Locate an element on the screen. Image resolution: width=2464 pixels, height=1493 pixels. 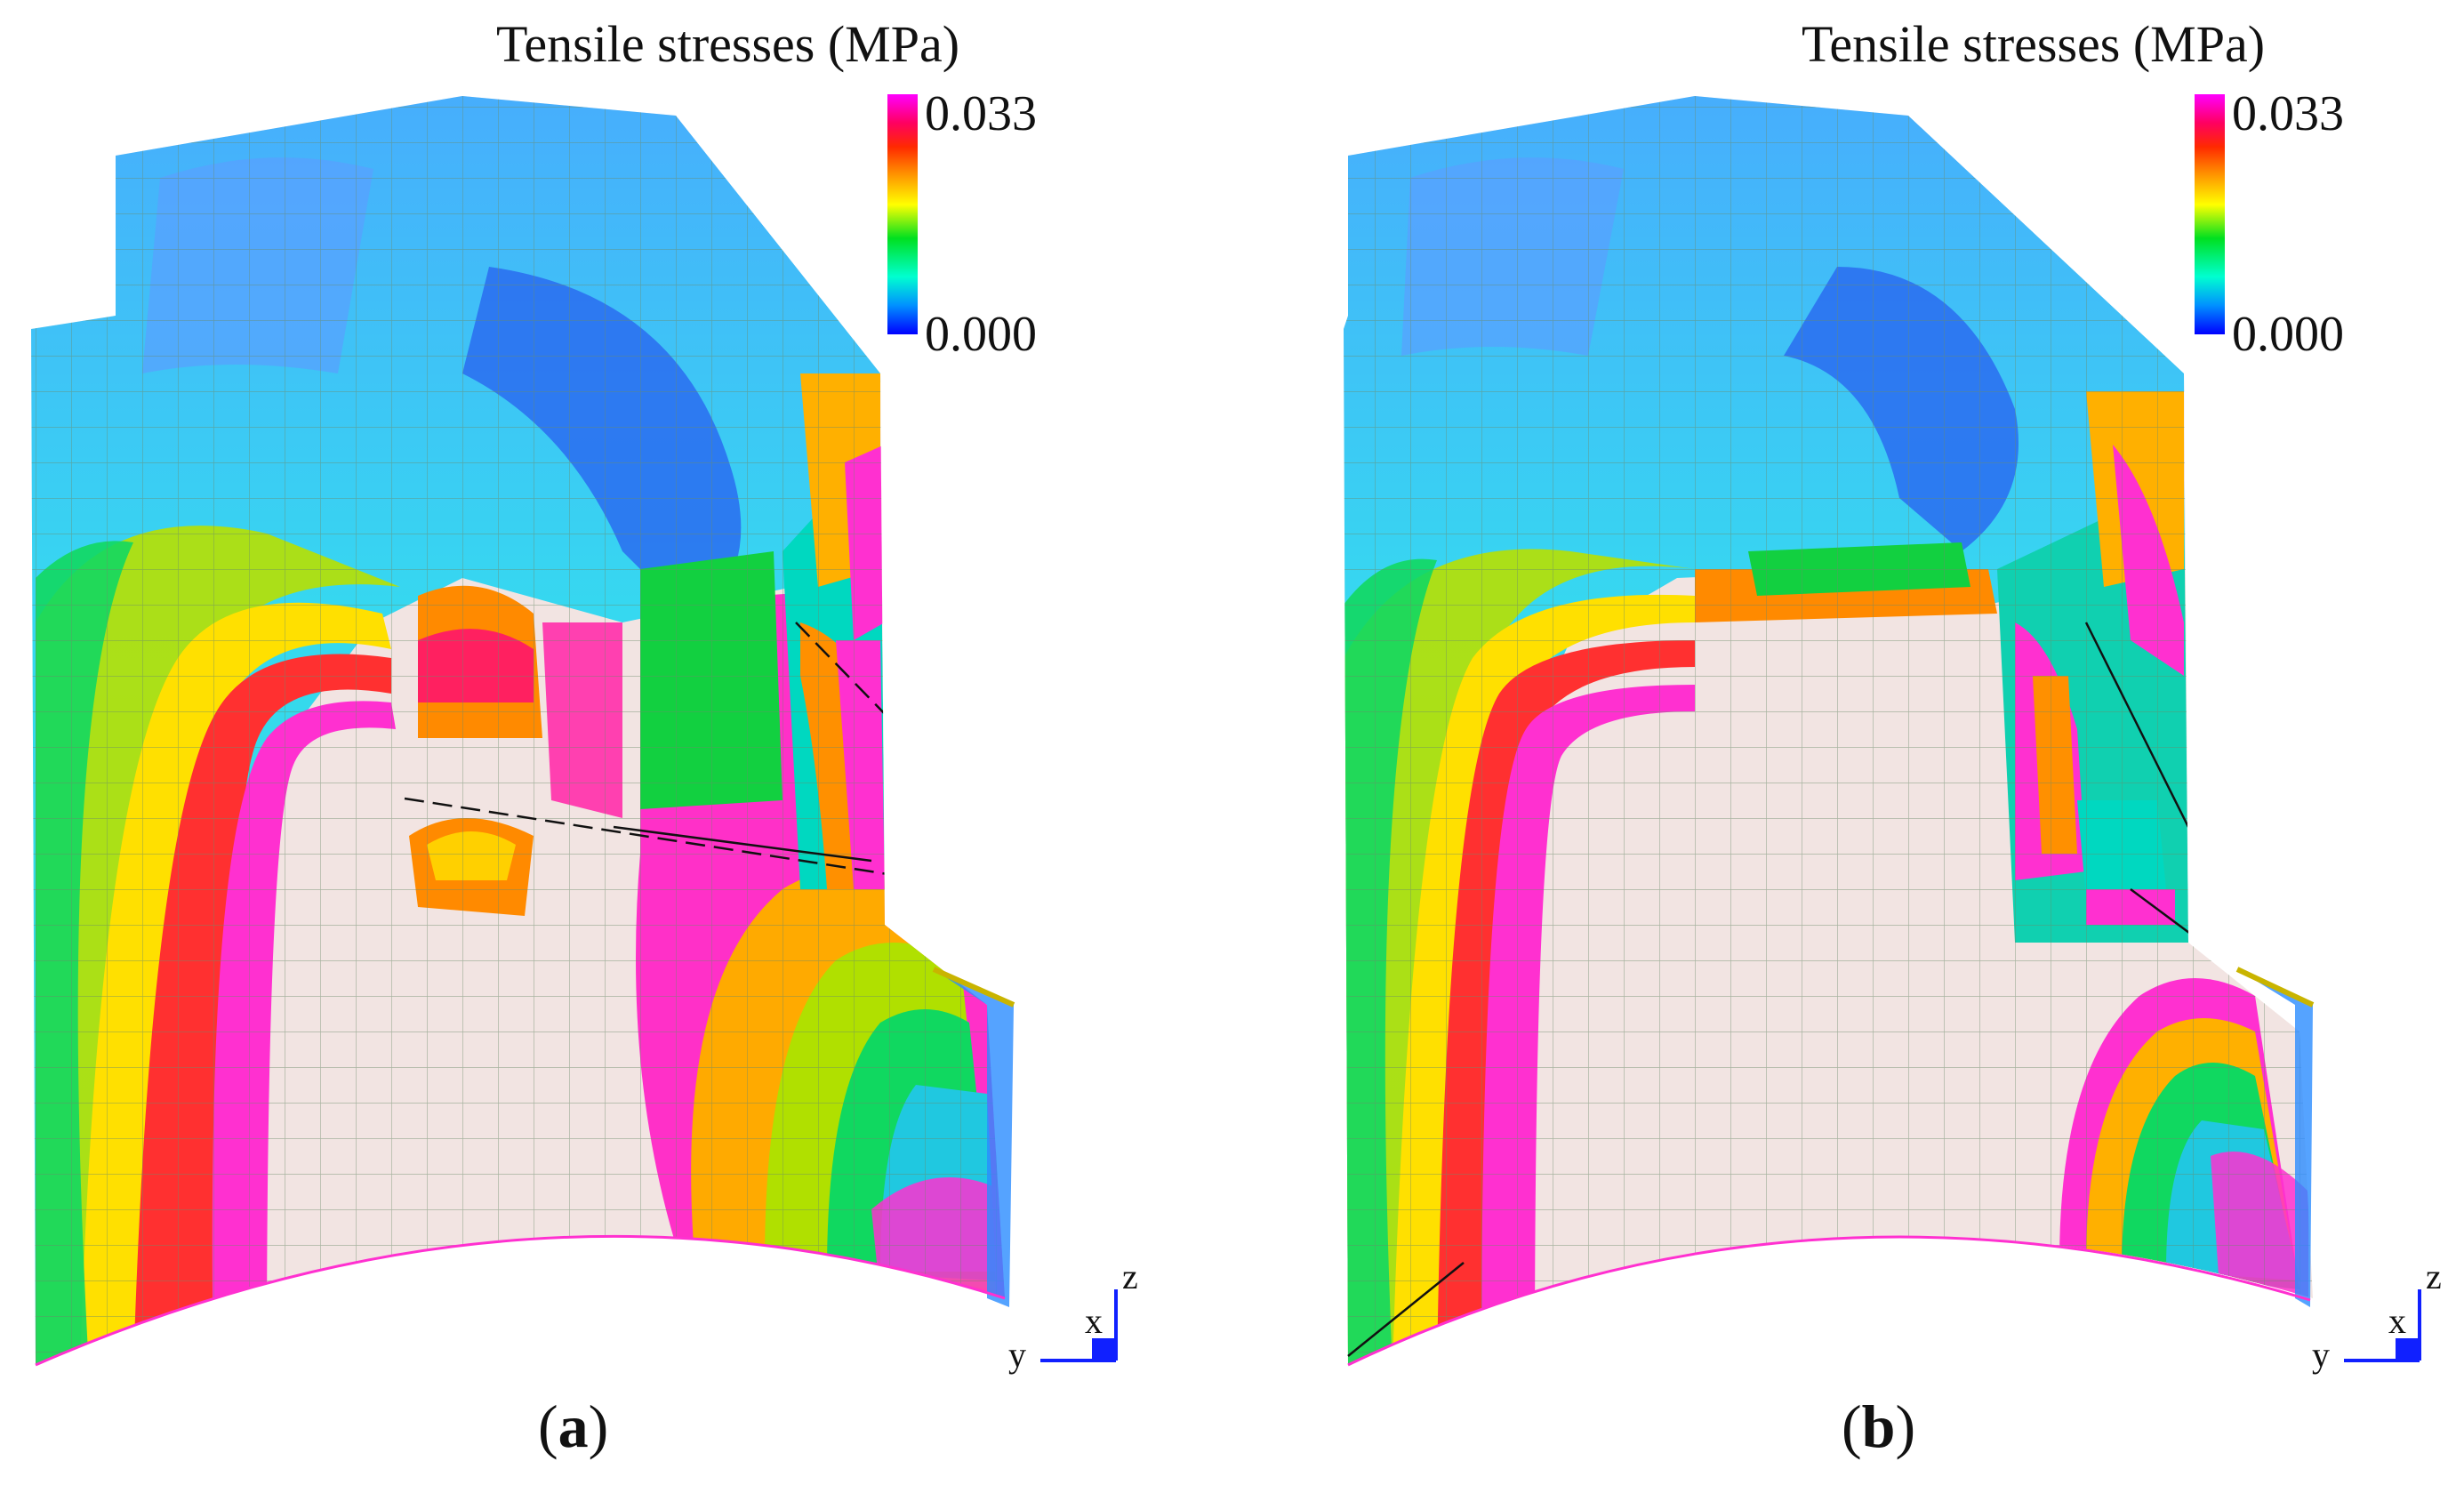
panel-caption-a: (a) is located at coordinates (573, 1426).